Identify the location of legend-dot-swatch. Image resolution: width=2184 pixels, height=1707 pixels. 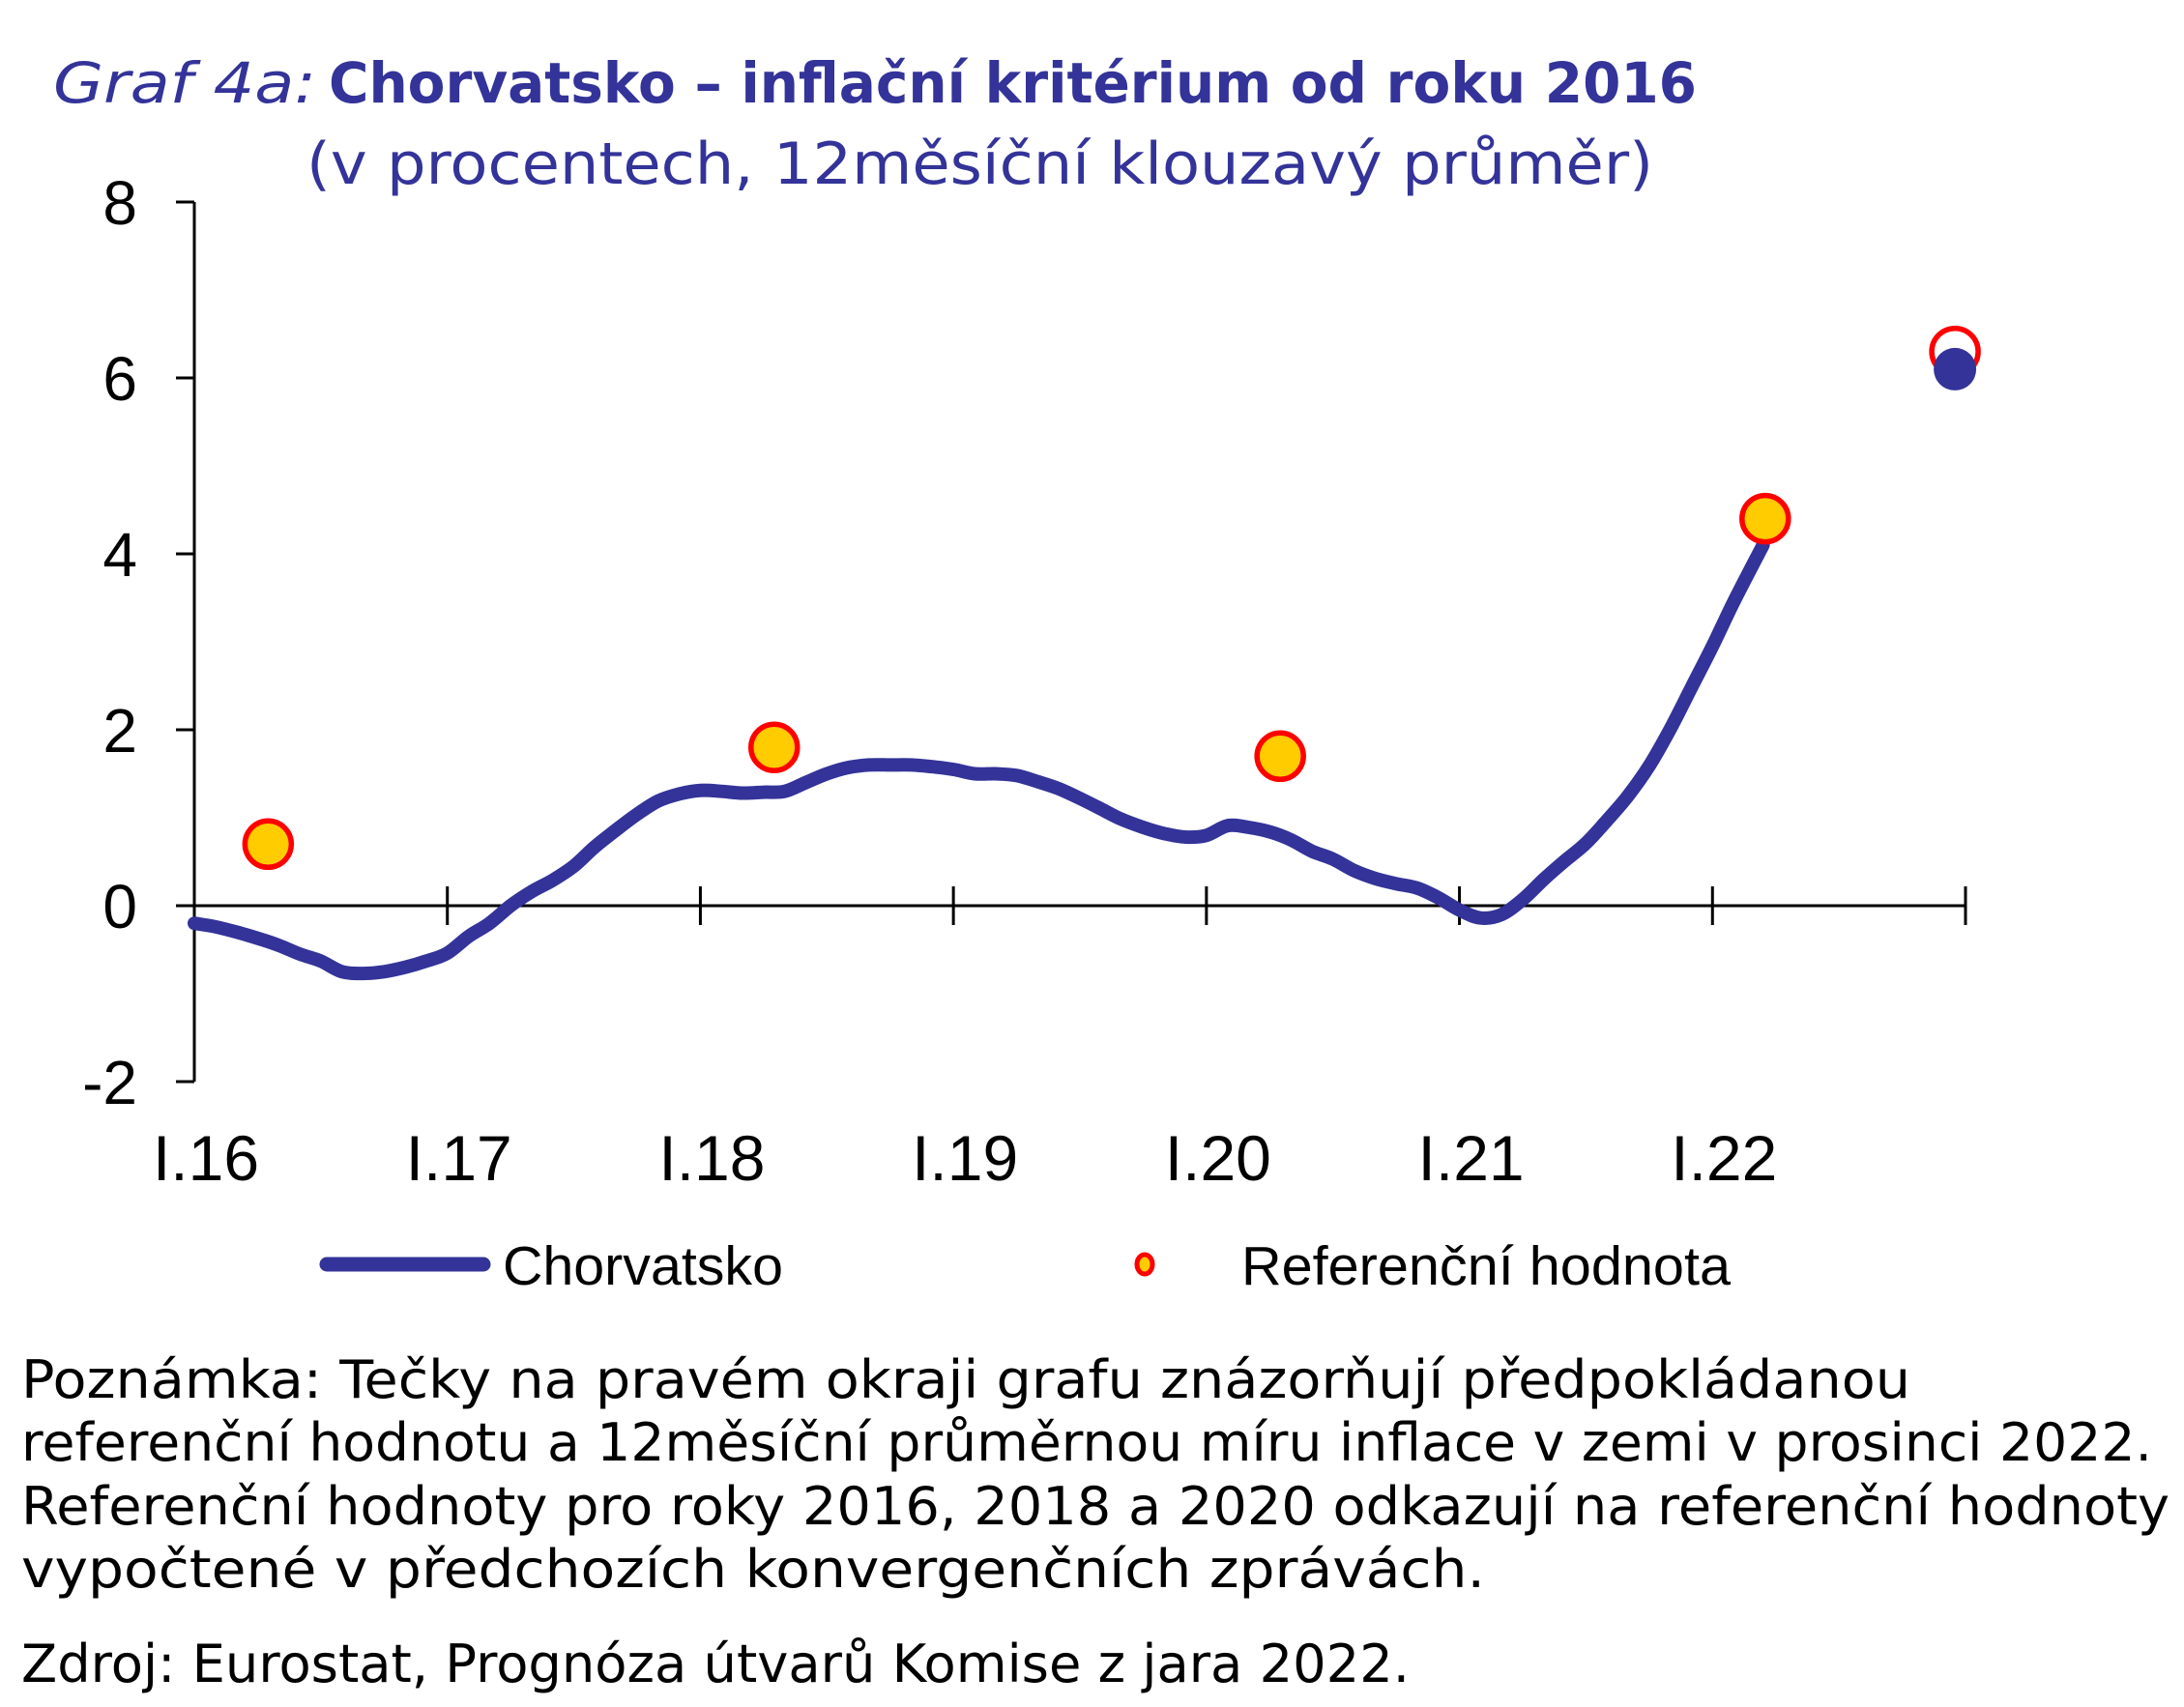
(1145, 1265).